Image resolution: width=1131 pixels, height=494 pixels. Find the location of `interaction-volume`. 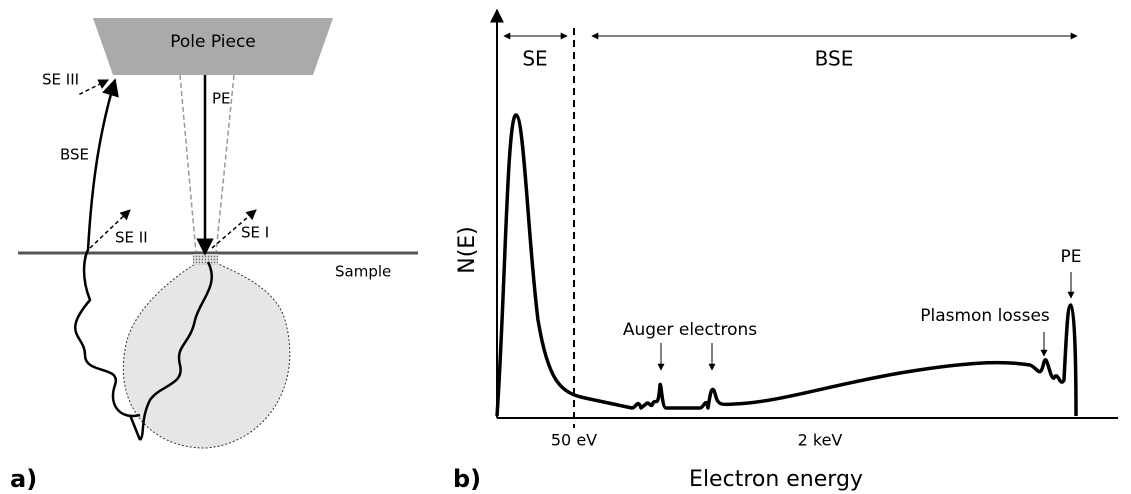

interaction-volume is located at coordinates (206, 353).